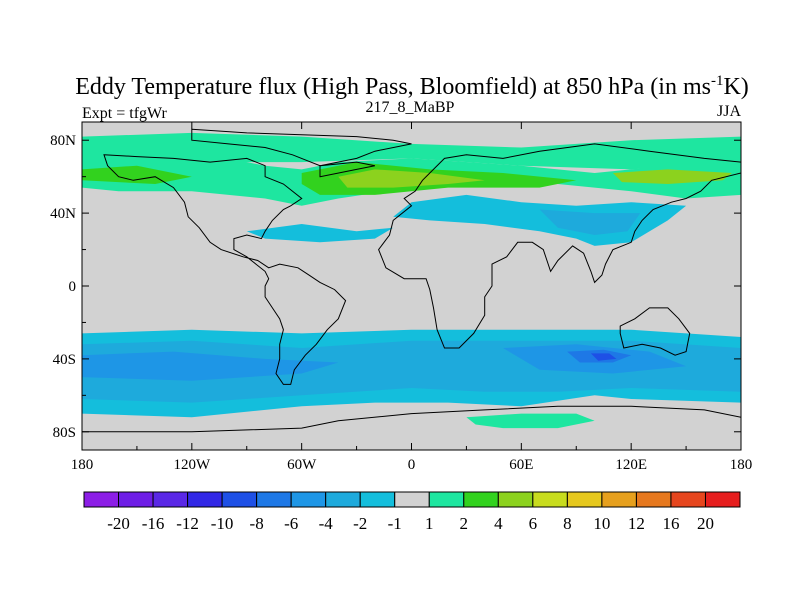 The height and width of the screenshot is (600, 800). I want to click on contour-region-antarctic-positive, so click(530, 421).